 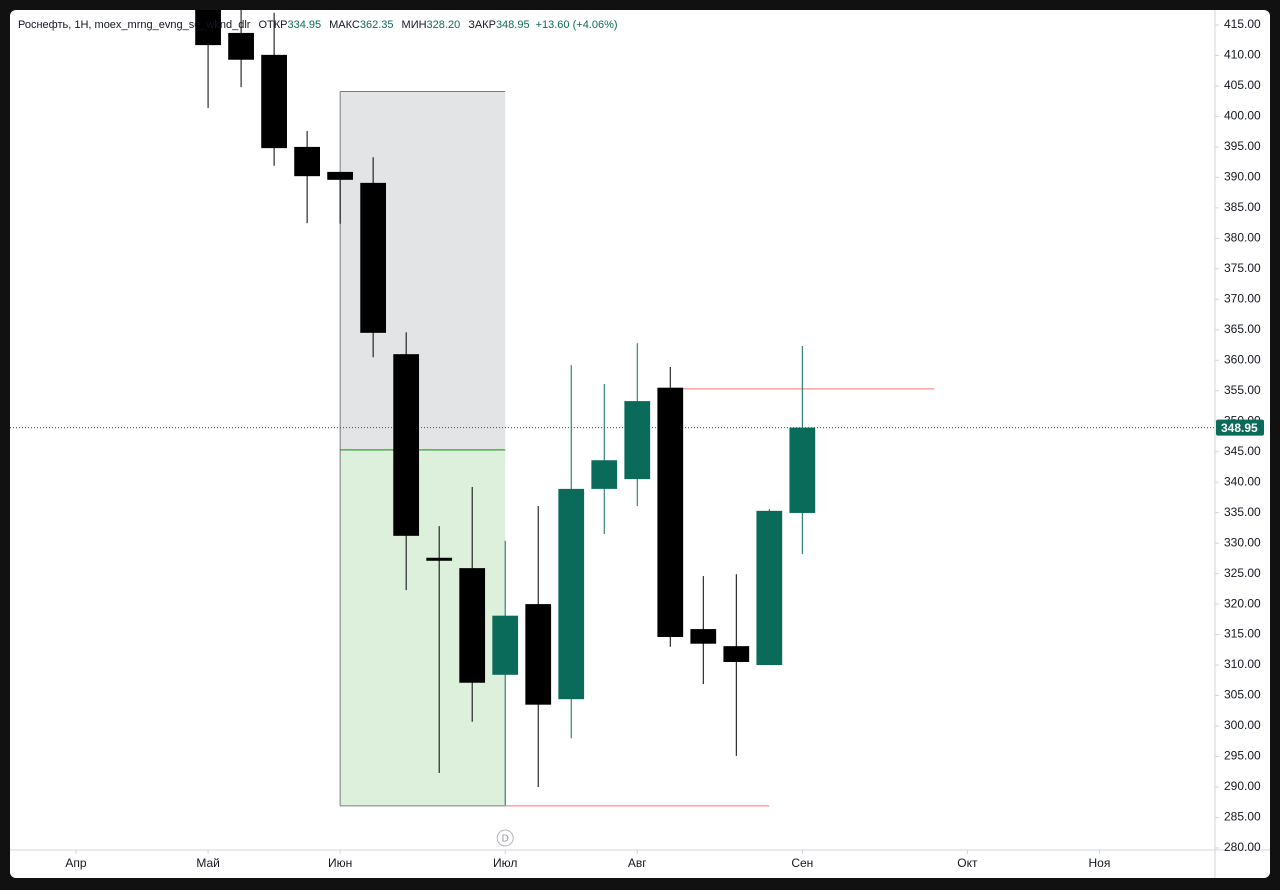 What do you see at coordinates (208, 863) in the screenshot?
I see `x-tick-label: Май` at bounding box center [208, 863].